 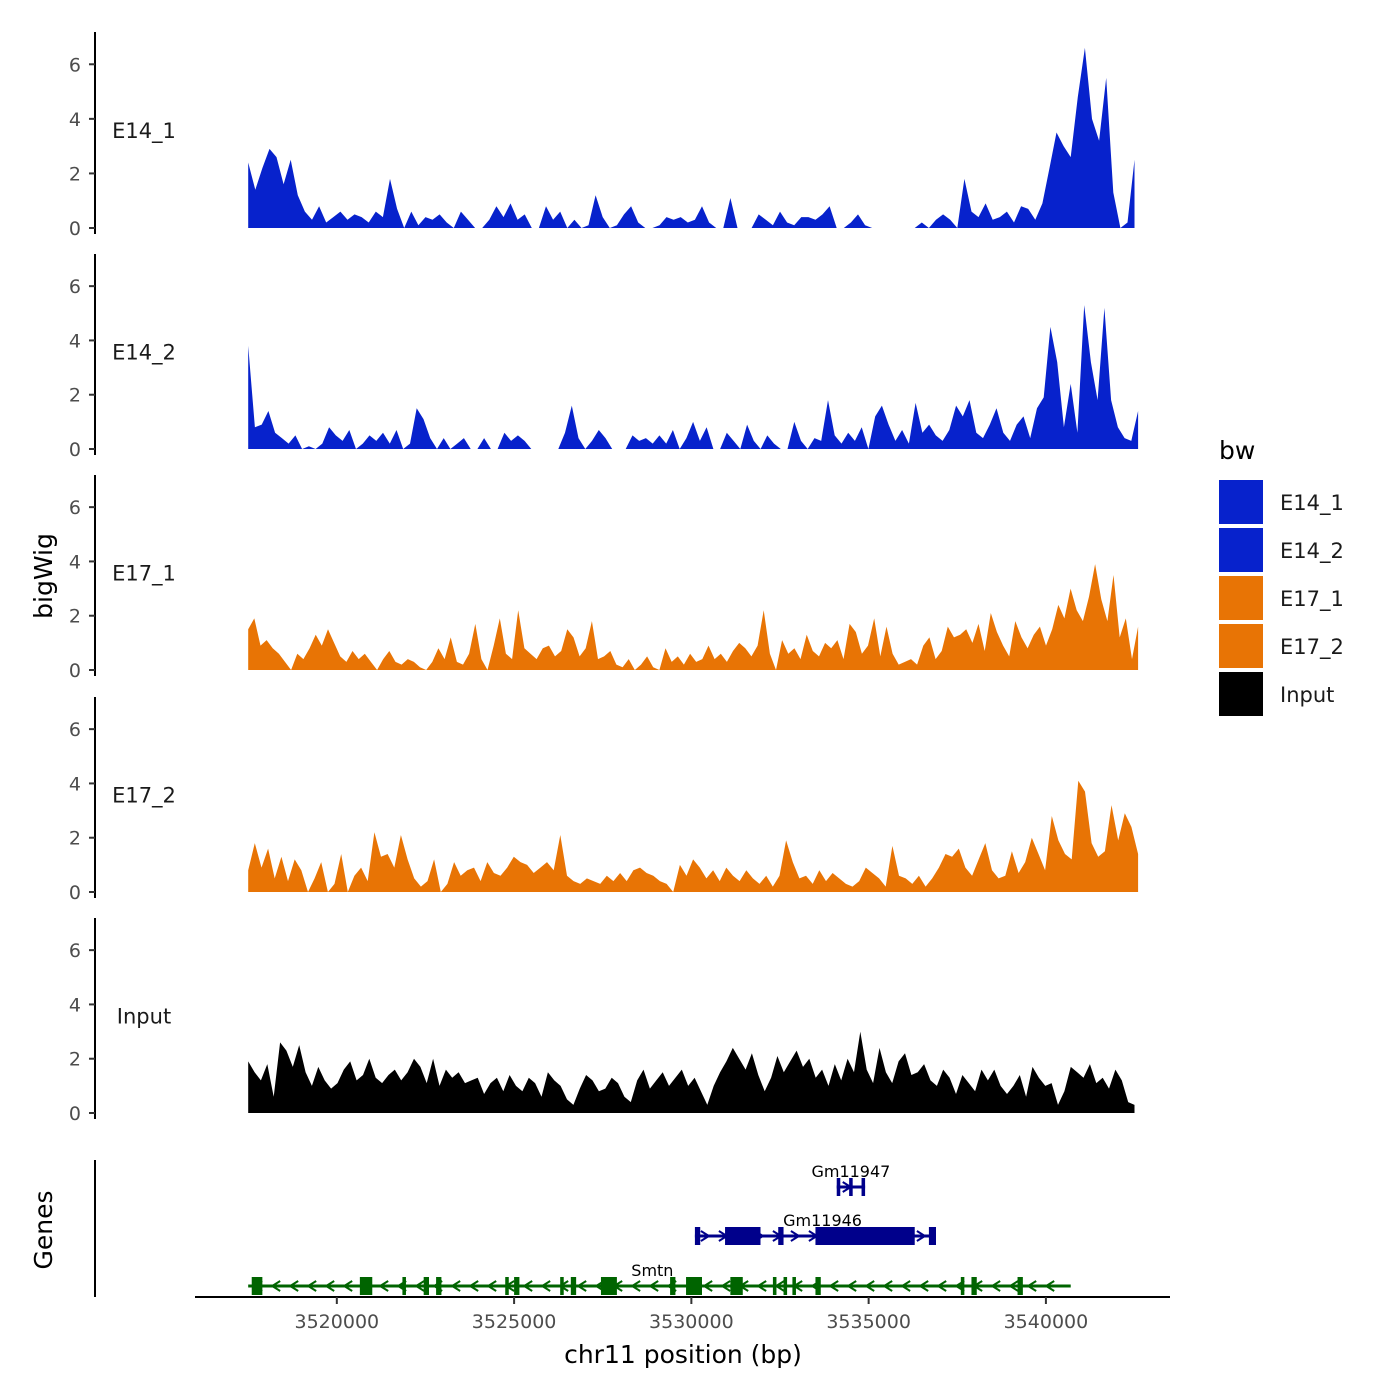 What do you see at coordinates (144, 131) in the screenshot?
I see `track-label: E14_1` at bounding box center [144, 131].